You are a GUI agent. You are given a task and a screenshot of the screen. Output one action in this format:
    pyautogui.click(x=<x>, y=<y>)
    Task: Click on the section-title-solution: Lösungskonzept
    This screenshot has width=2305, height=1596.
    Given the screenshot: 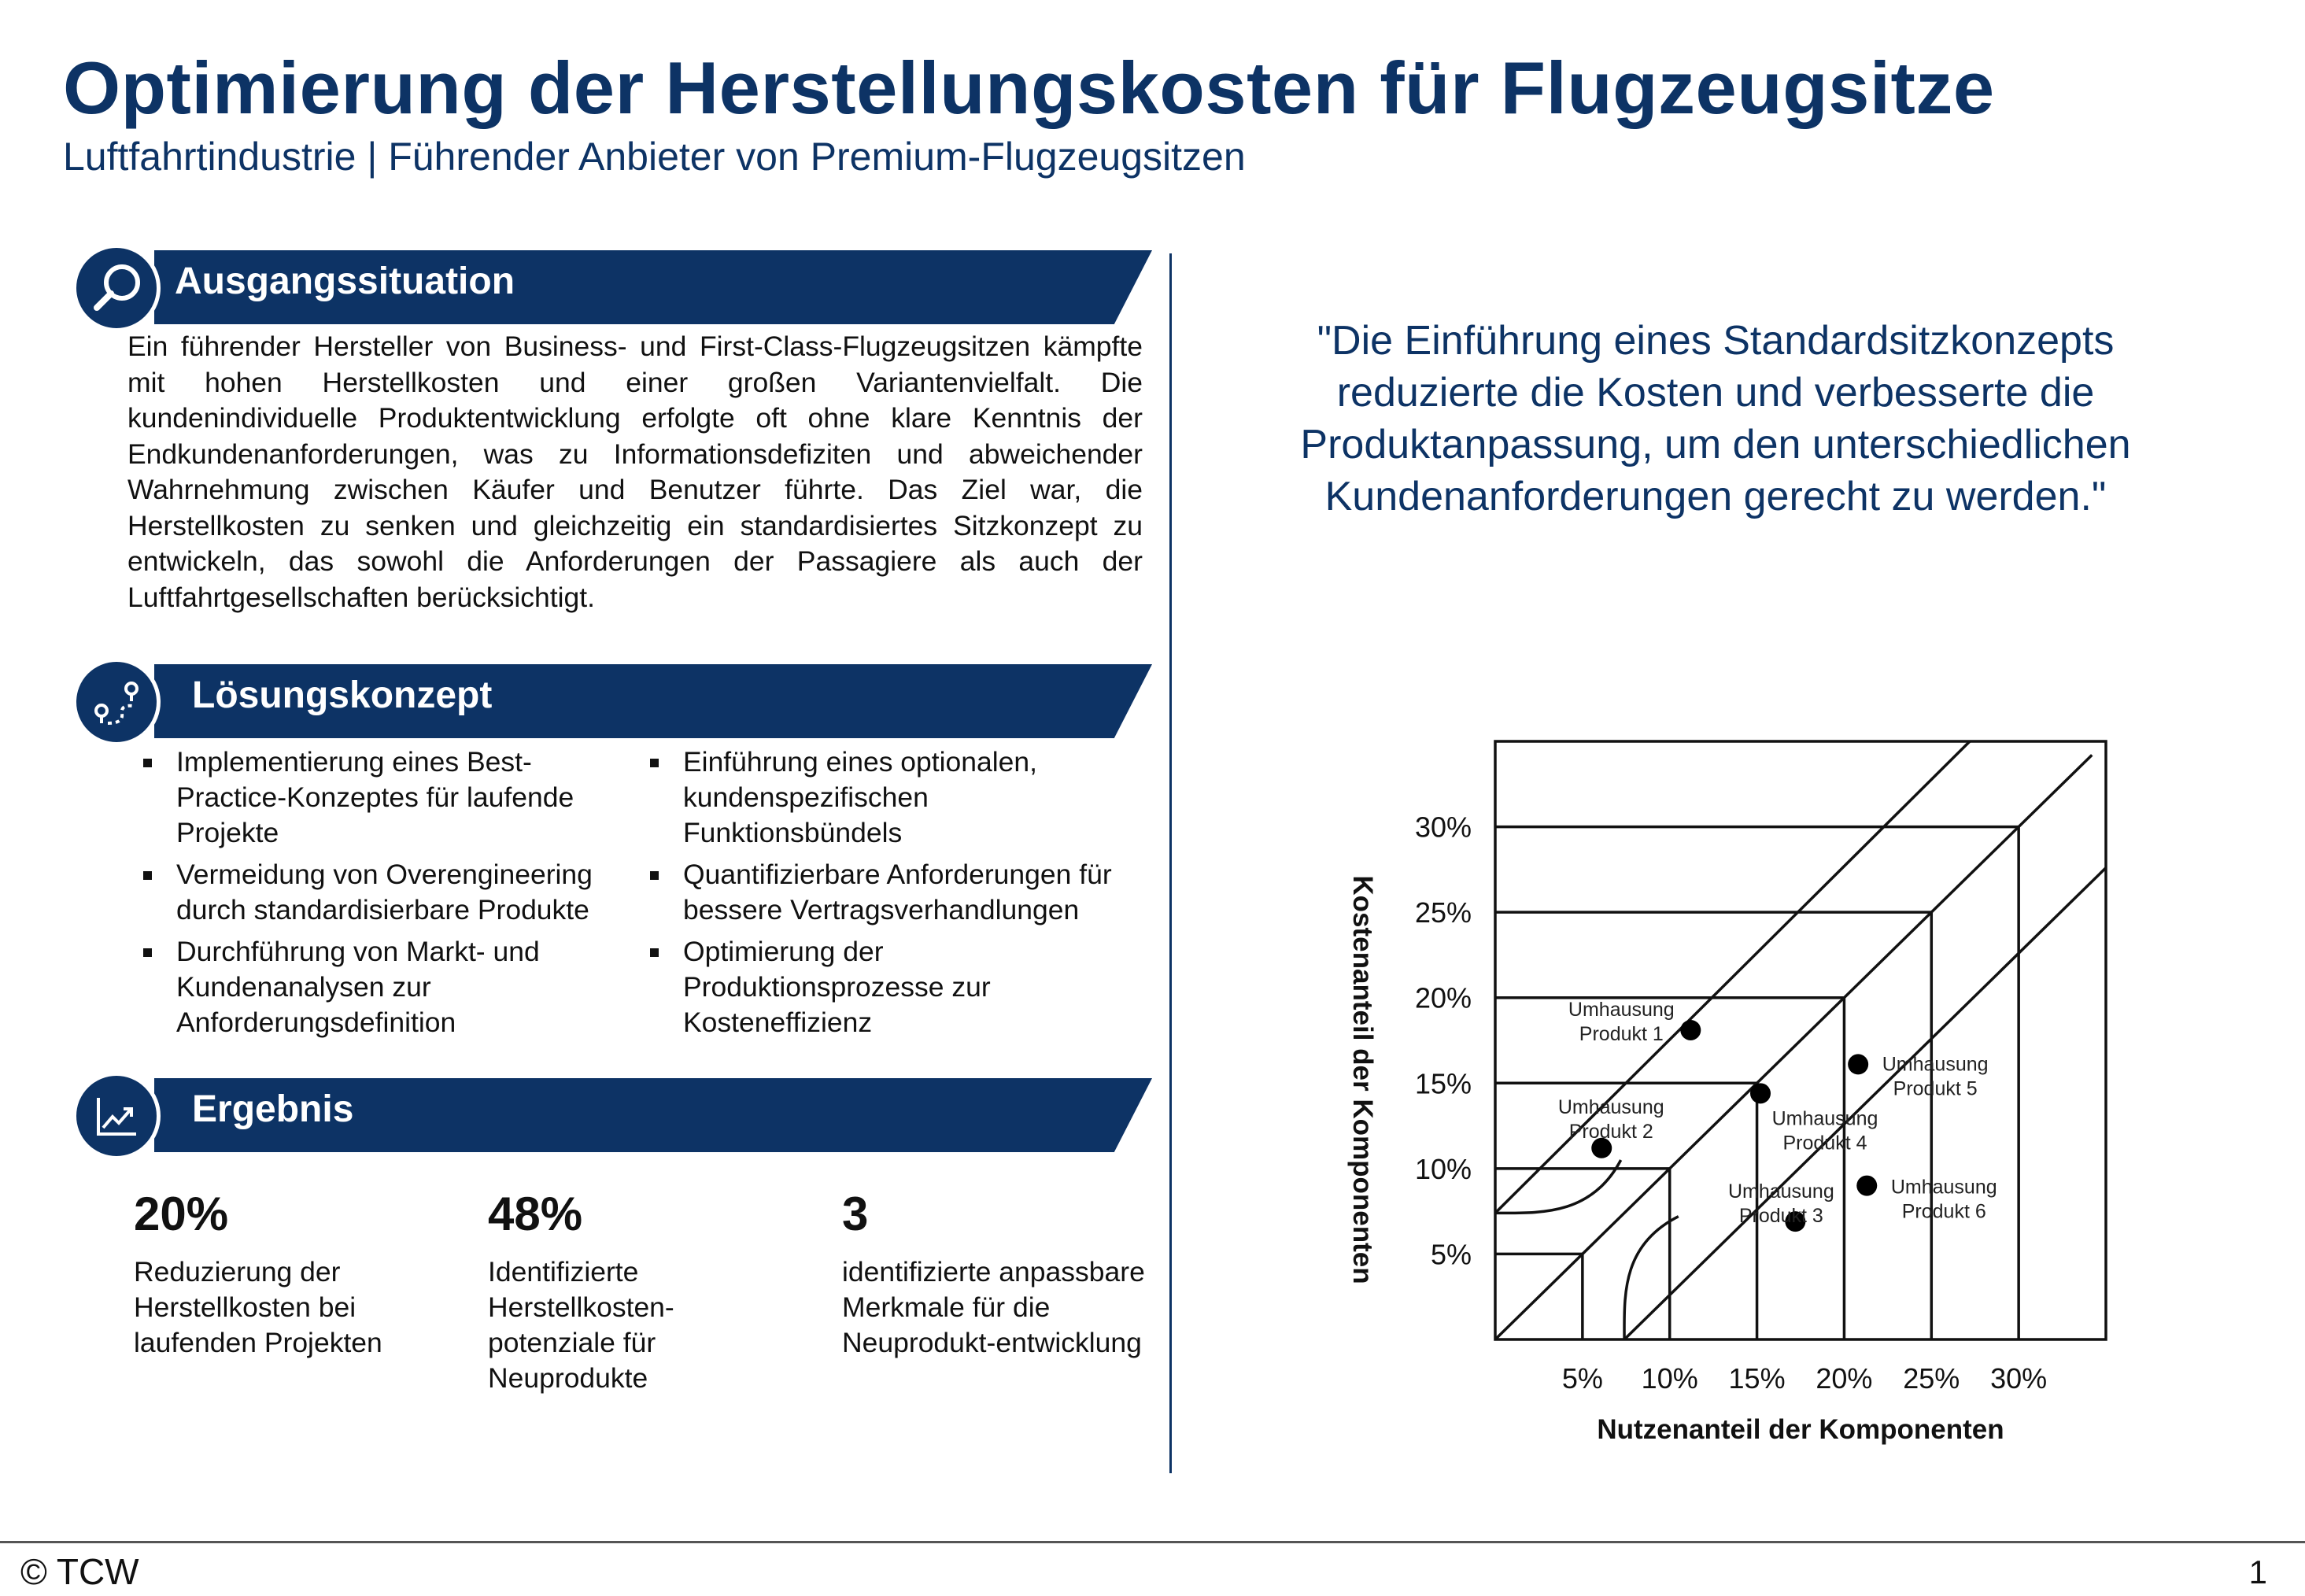 What is the action you would take?
    pyautogui.click(x=342, y=695)
    